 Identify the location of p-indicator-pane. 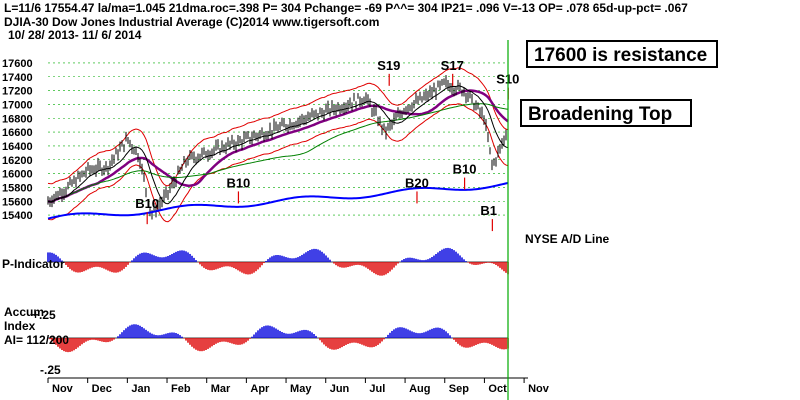
(278, 261).